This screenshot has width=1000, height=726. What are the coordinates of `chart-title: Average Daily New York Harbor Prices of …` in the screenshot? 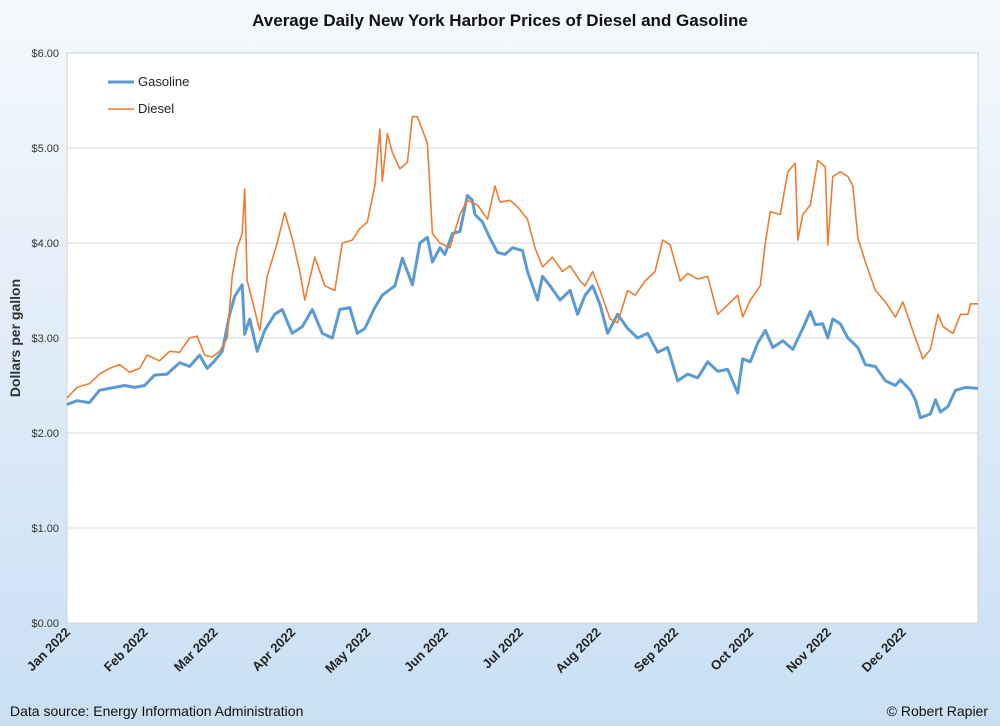 It's located at (500, 20).